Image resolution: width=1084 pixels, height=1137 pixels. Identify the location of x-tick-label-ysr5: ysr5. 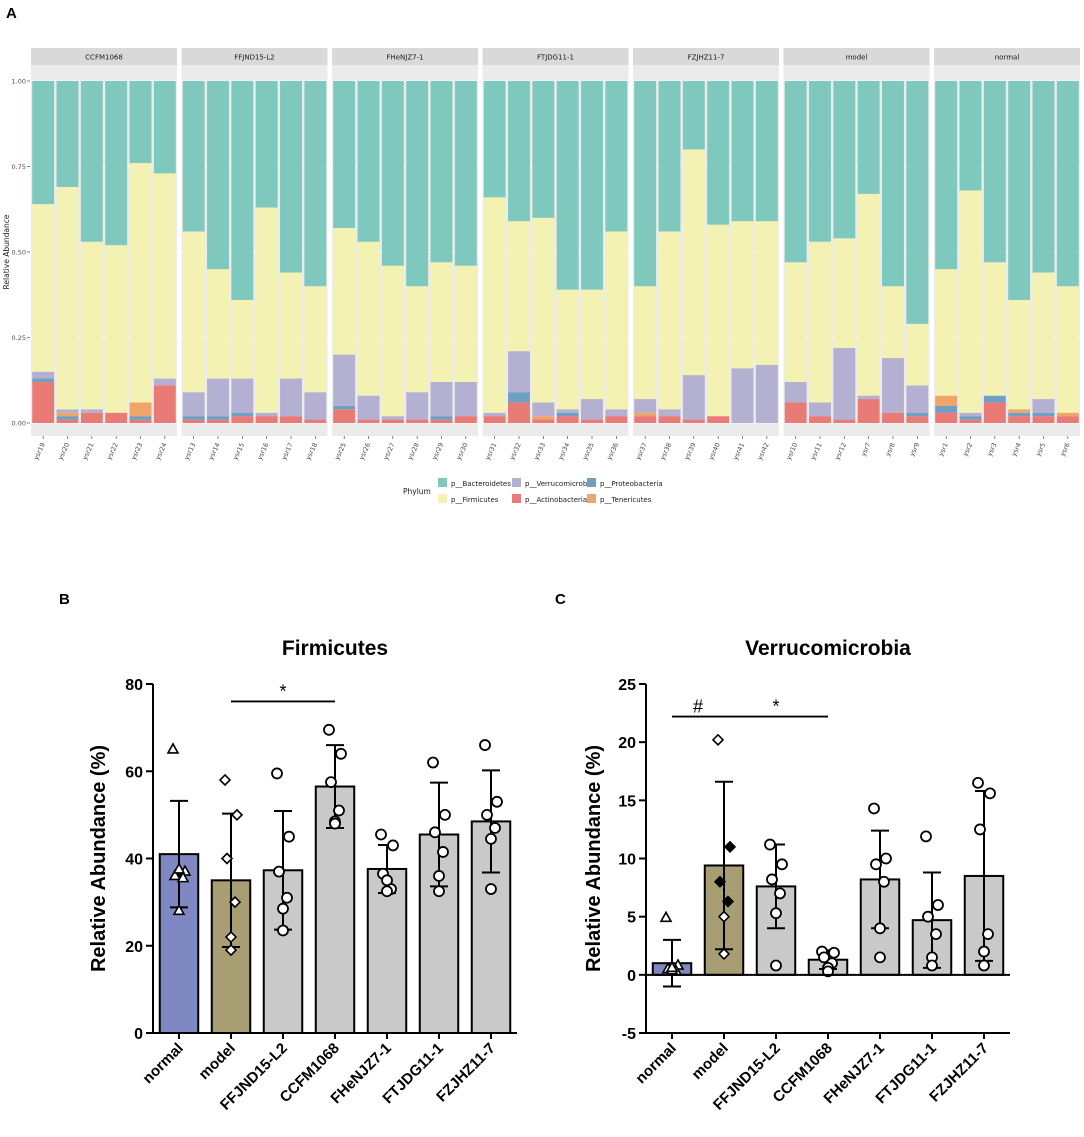
(1040, 449).